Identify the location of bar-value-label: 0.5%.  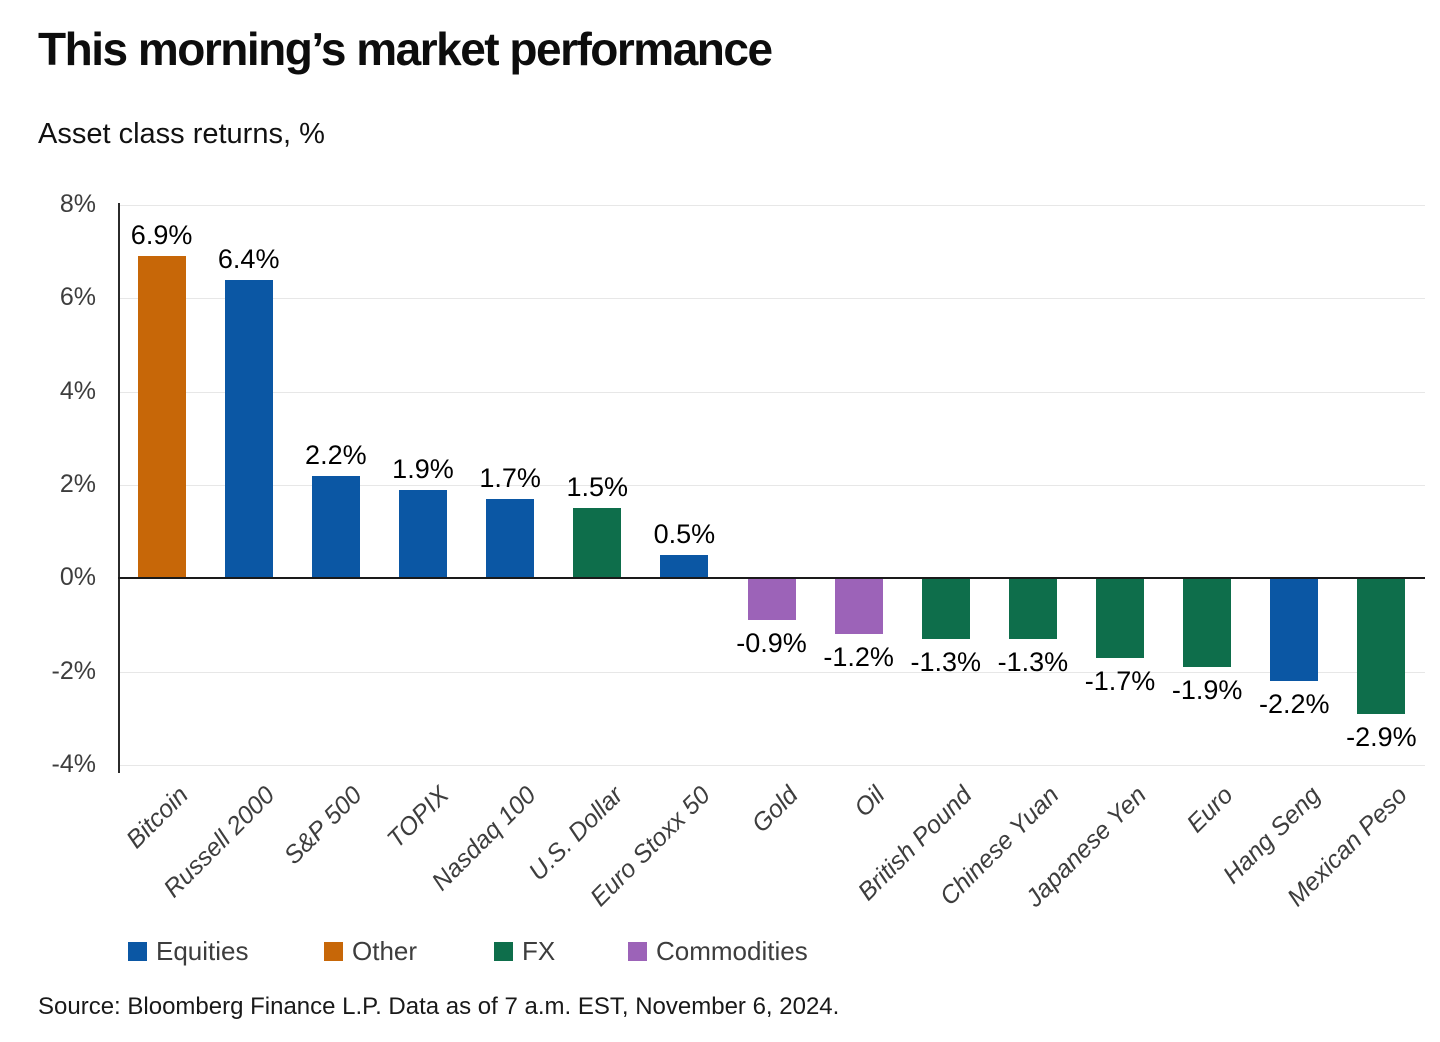
(684, 534).